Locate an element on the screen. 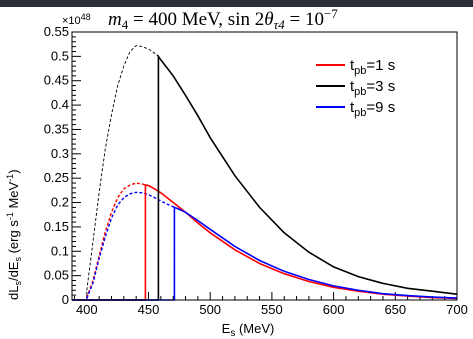 Image resolution: width=473 pixels, height=339 pixels. chart-title: m4 = 400 MeV, sin 2θτ4 = 10−7 is located at coordinates (223, 19).